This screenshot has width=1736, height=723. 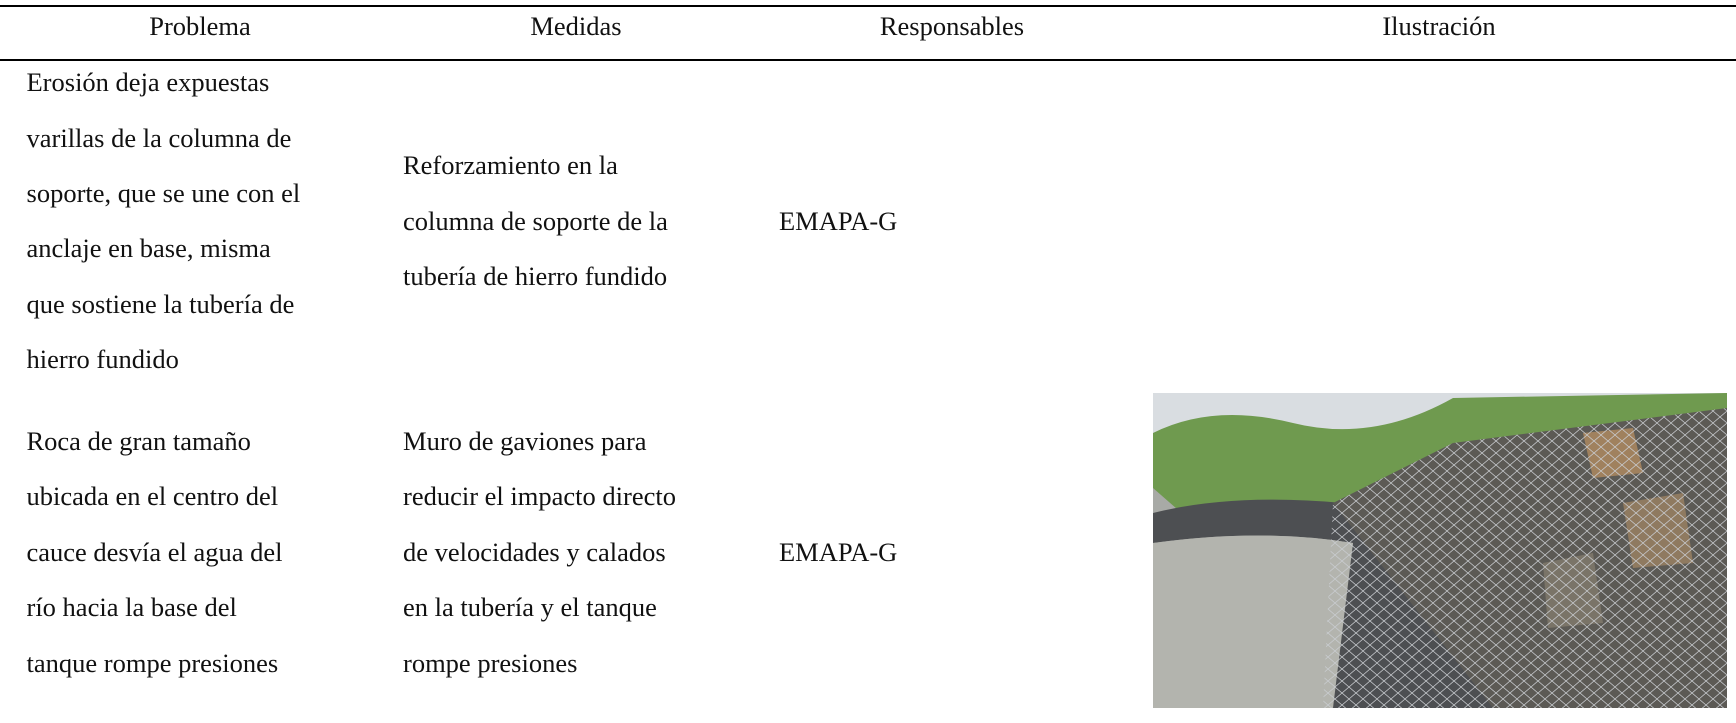 I want to click on cell-text-line: Muro de gaviones para, so click(x=525, y=441).